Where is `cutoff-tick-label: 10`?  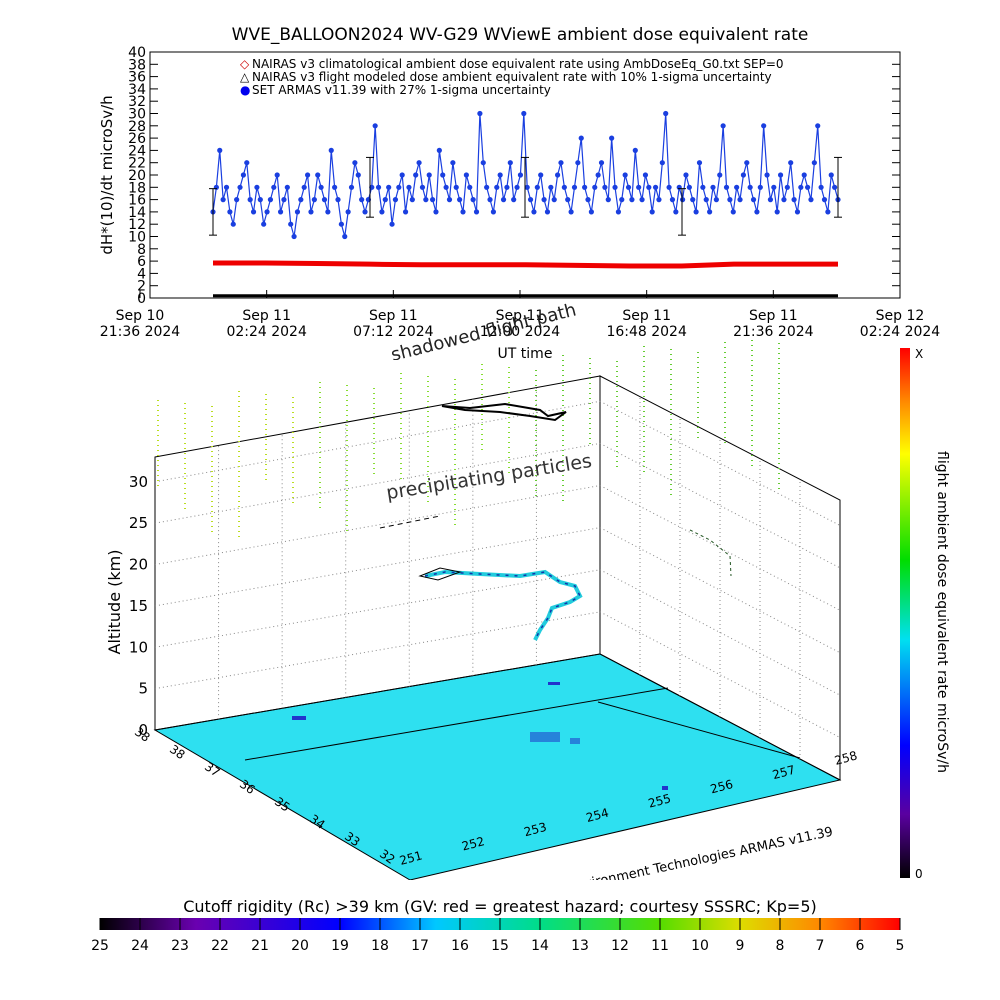
cutoff-tick-label: 10 is located at coordinates (700, 946).